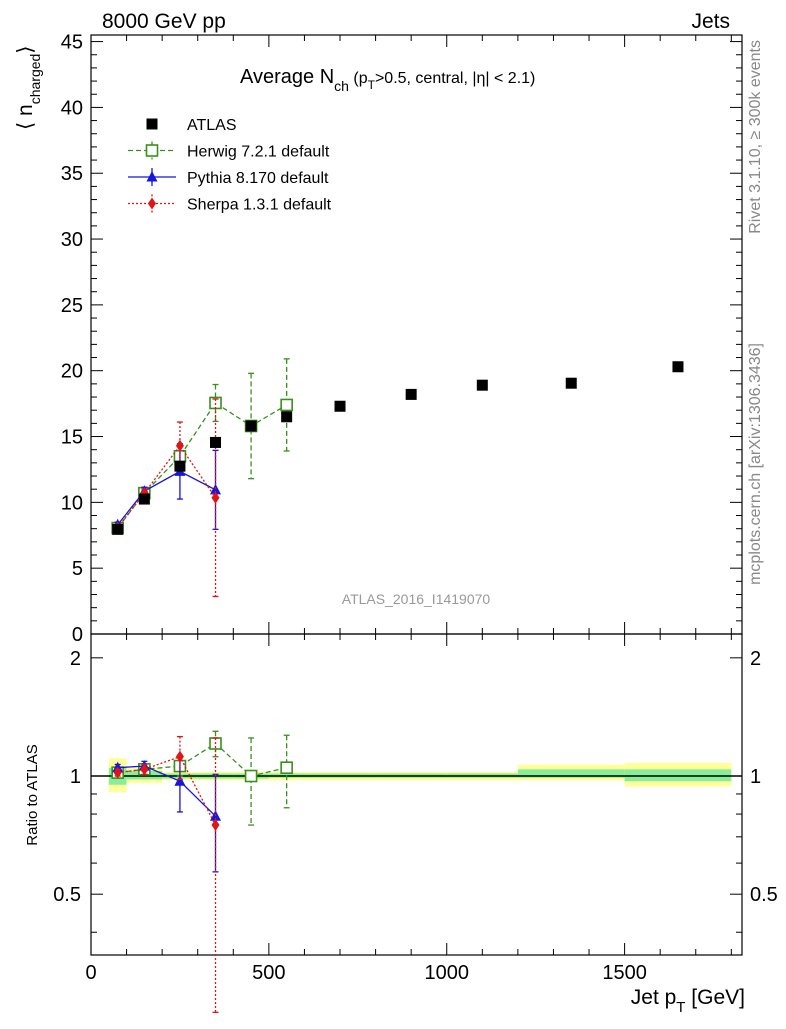 This screenshot has width=786, height=1029. Describe the element at coordinates (688, 1001) in the screenshot. I see `x-axis-label: Jet pT [GeV]` at that location.